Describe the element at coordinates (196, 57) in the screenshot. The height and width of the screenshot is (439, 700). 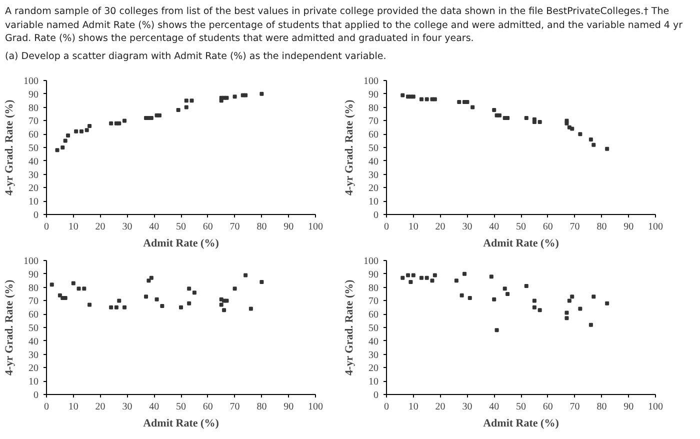
I see `text: (a) Develop a scatter diagram with Admit Rate (%) as the independent variable.` at that location.